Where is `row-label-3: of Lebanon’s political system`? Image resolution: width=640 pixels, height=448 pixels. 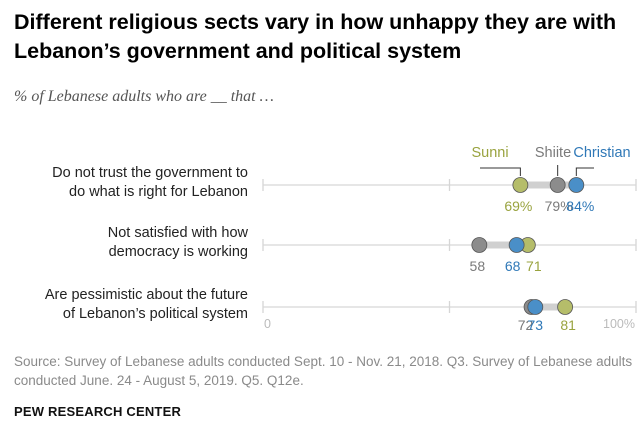 row-label-3: of Lebanon’s political system is located at coordinates (155, 314).